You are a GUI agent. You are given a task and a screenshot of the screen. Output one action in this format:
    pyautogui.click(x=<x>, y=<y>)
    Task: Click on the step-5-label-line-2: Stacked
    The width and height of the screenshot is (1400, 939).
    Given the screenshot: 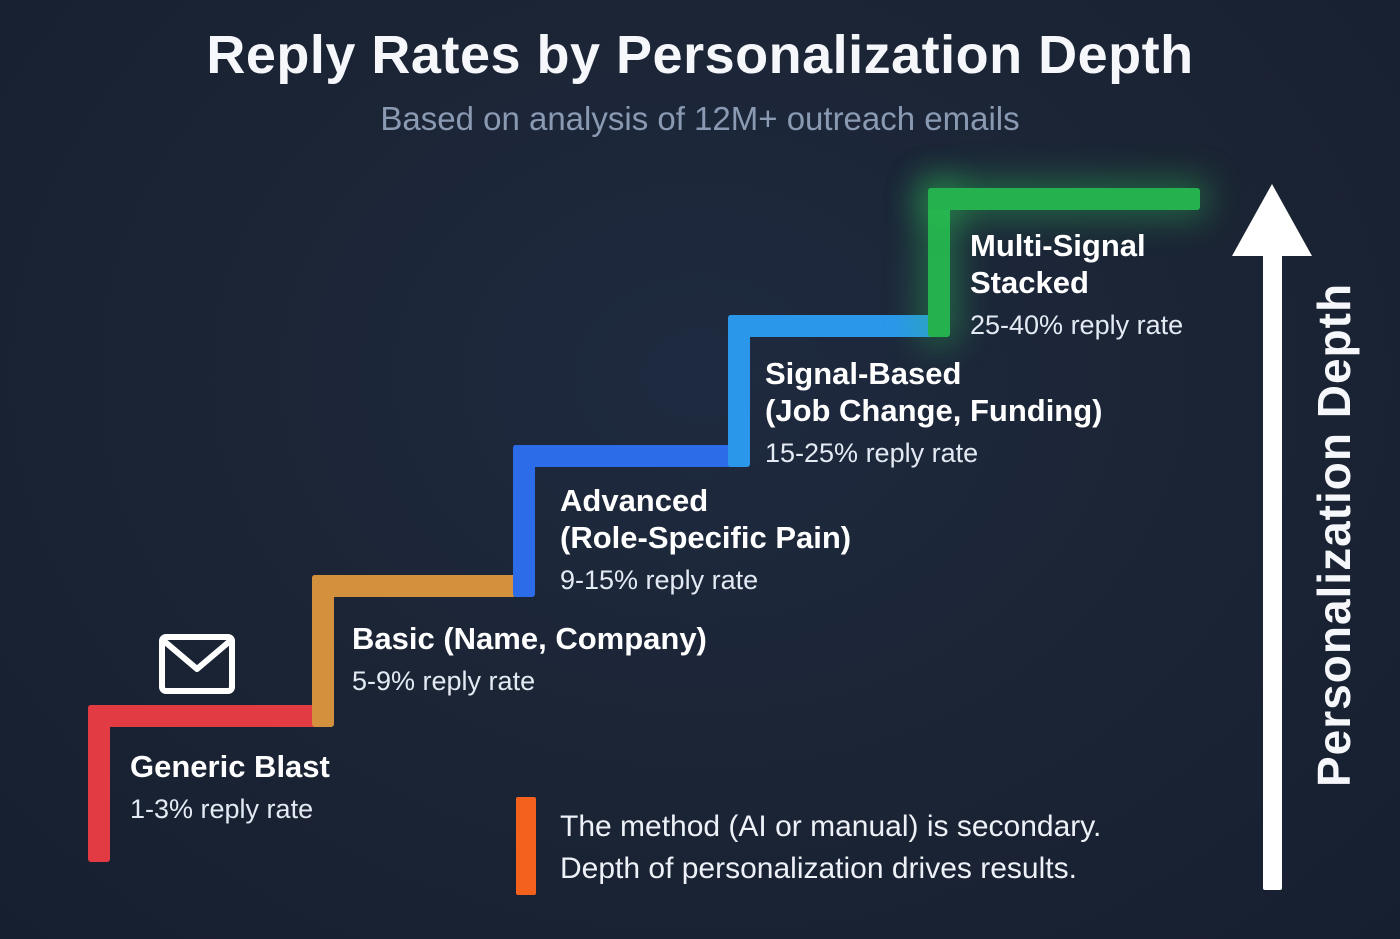 What is the action you would take?
    pyautogui.click(x=1029, y=282)
    